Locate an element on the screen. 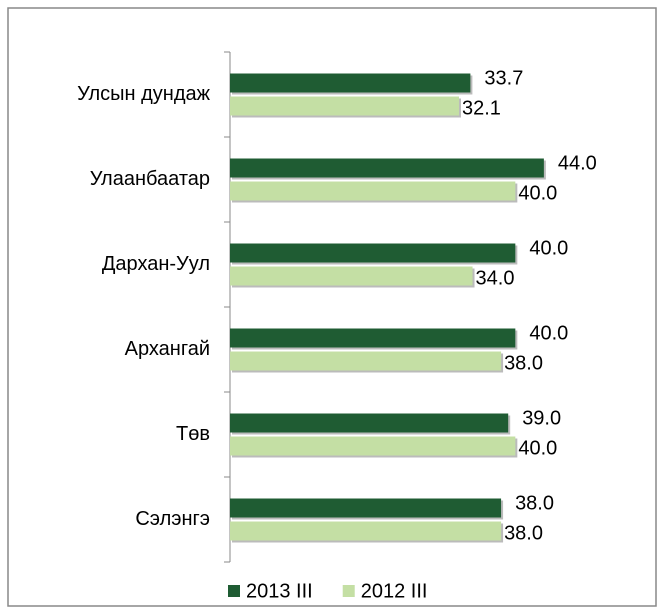 The image size is (664, 614). data-label: 33.7 is located at coordinates (503, 78).